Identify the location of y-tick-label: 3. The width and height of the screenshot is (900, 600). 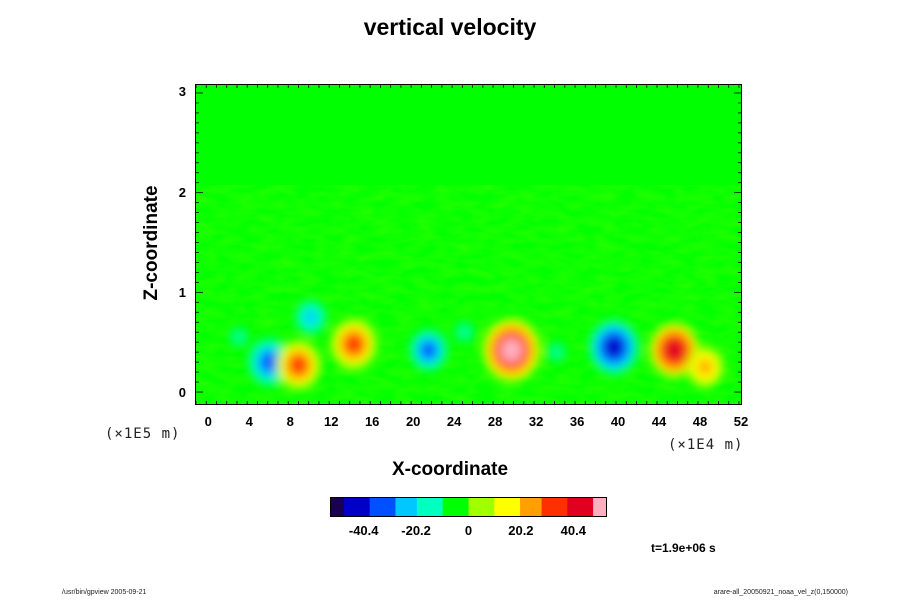
(182, 91).